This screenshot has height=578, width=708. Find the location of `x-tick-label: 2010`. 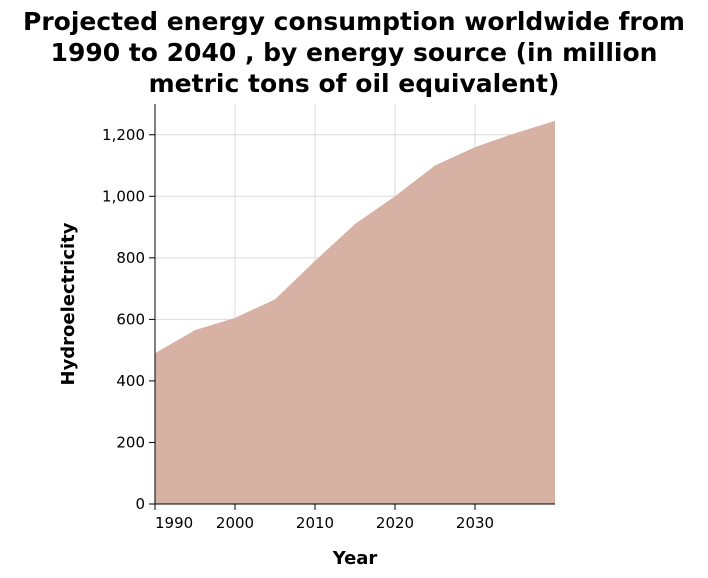

x-tick-label: 2010 is located at coordinates (315, 523).